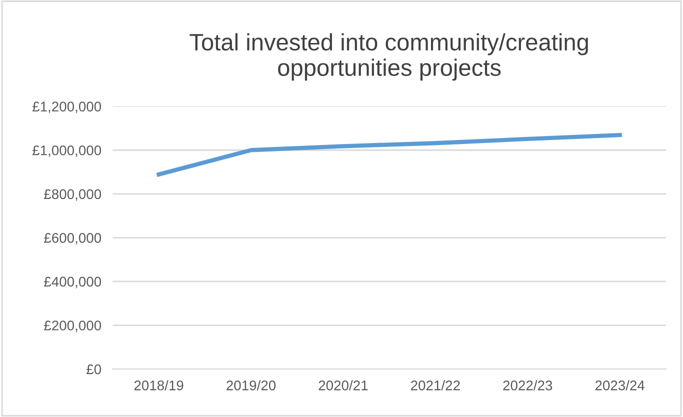 The height and width of the screenshot is (417, 683). I want to click on x-tick-label: 2023/24, so click(620, 385).